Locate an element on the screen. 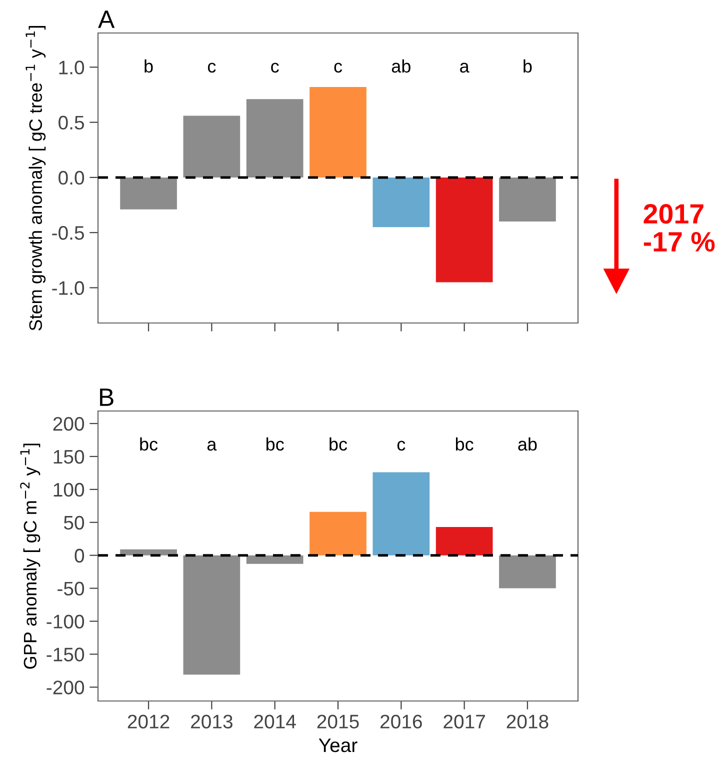 The width and height of the screenshot is (717, 761). x-tick-label: 2013 is located at coordinates (211, 721).